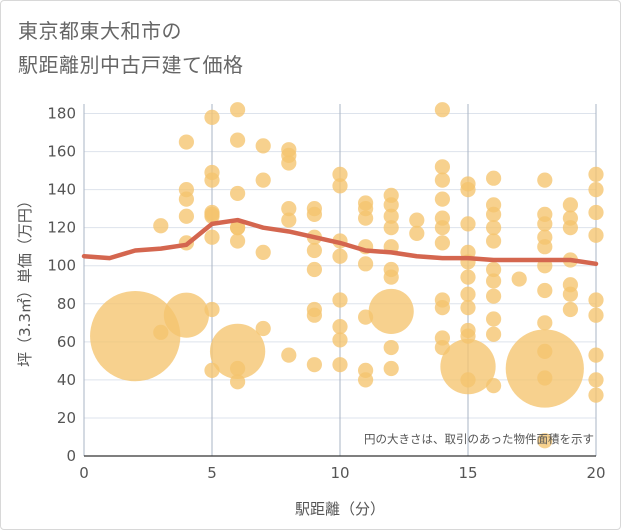  What do you see at coordinates (71, 456) in the screenshot?
I see `y-tick-label: 0` at bounding box center [71, 456].